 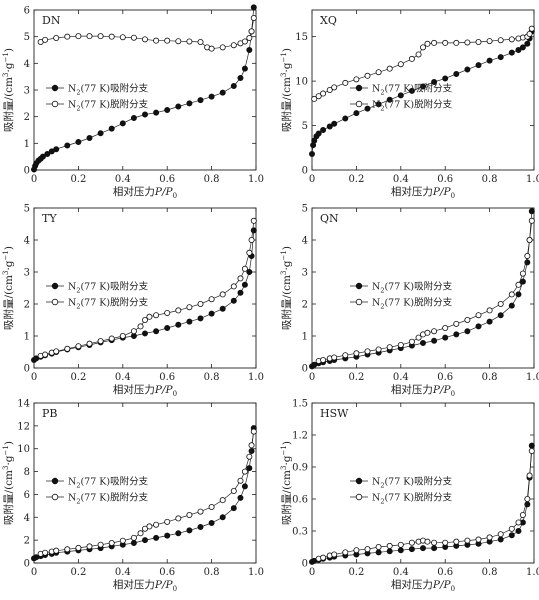 What do you see at coordinates (108, 106) in the screenshot?
I see `legend-label: N2(77 K)脱附分支` at bounding box center [108, 106].